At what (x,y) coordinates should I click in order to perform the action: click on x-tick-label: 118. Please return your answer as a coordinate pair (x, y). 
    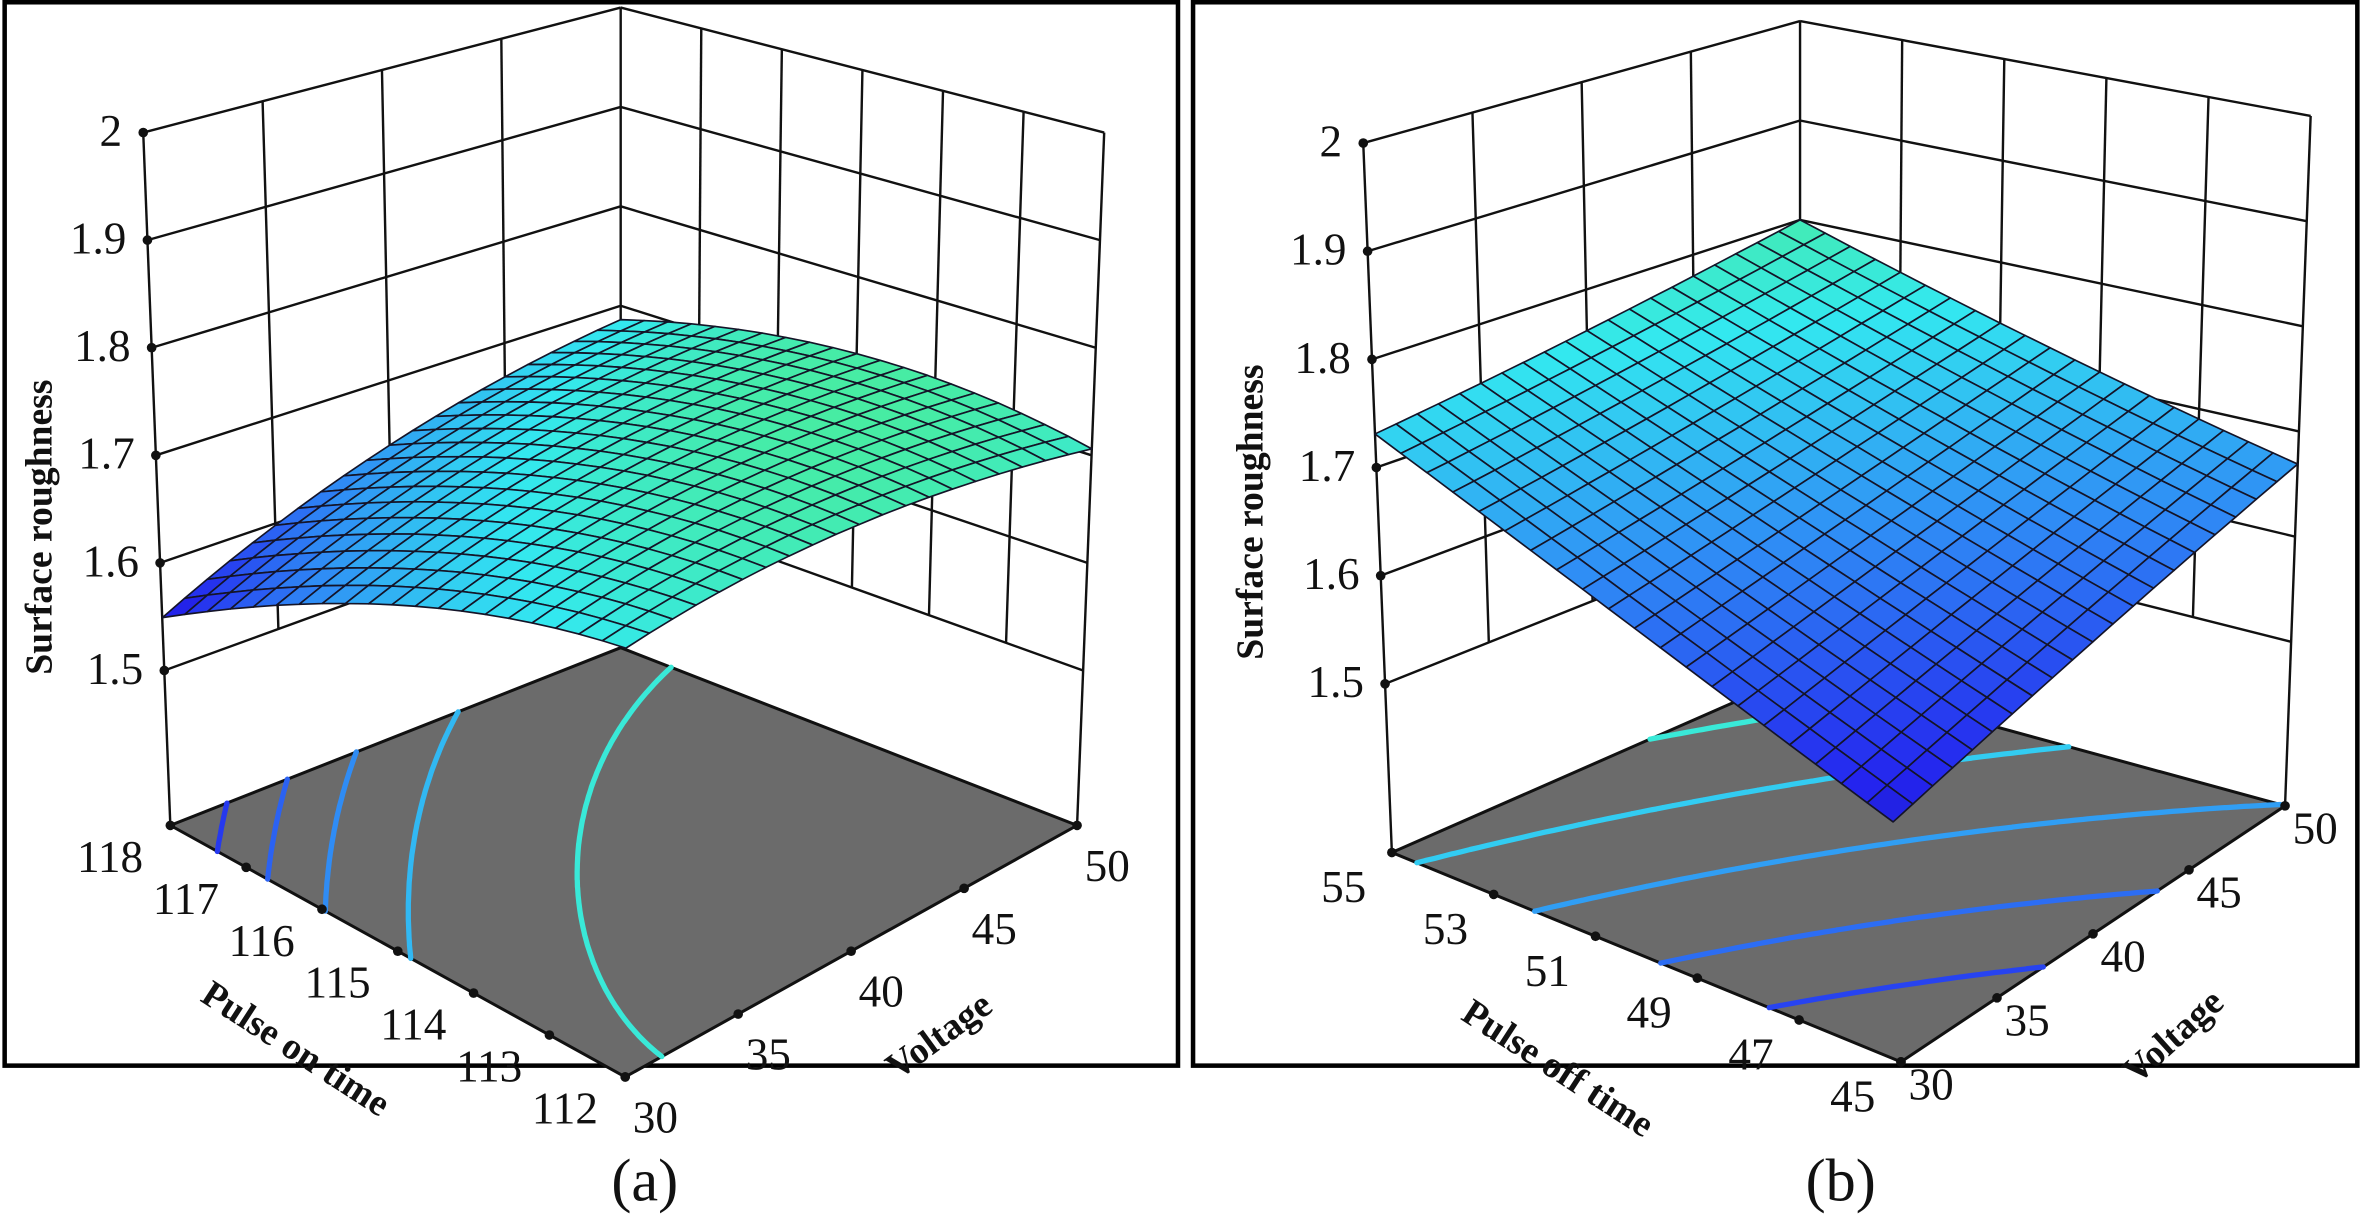
    Looking at the image, I should click on (110, 857).